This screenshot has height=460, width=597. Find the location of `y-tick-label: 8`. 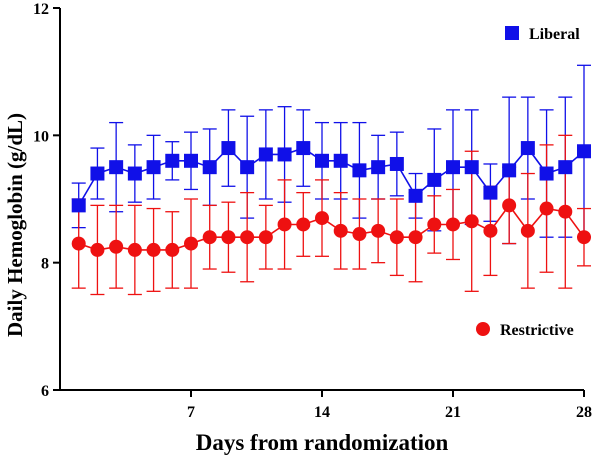

y-tick-label: 8 is located at coordinates (45, 264).